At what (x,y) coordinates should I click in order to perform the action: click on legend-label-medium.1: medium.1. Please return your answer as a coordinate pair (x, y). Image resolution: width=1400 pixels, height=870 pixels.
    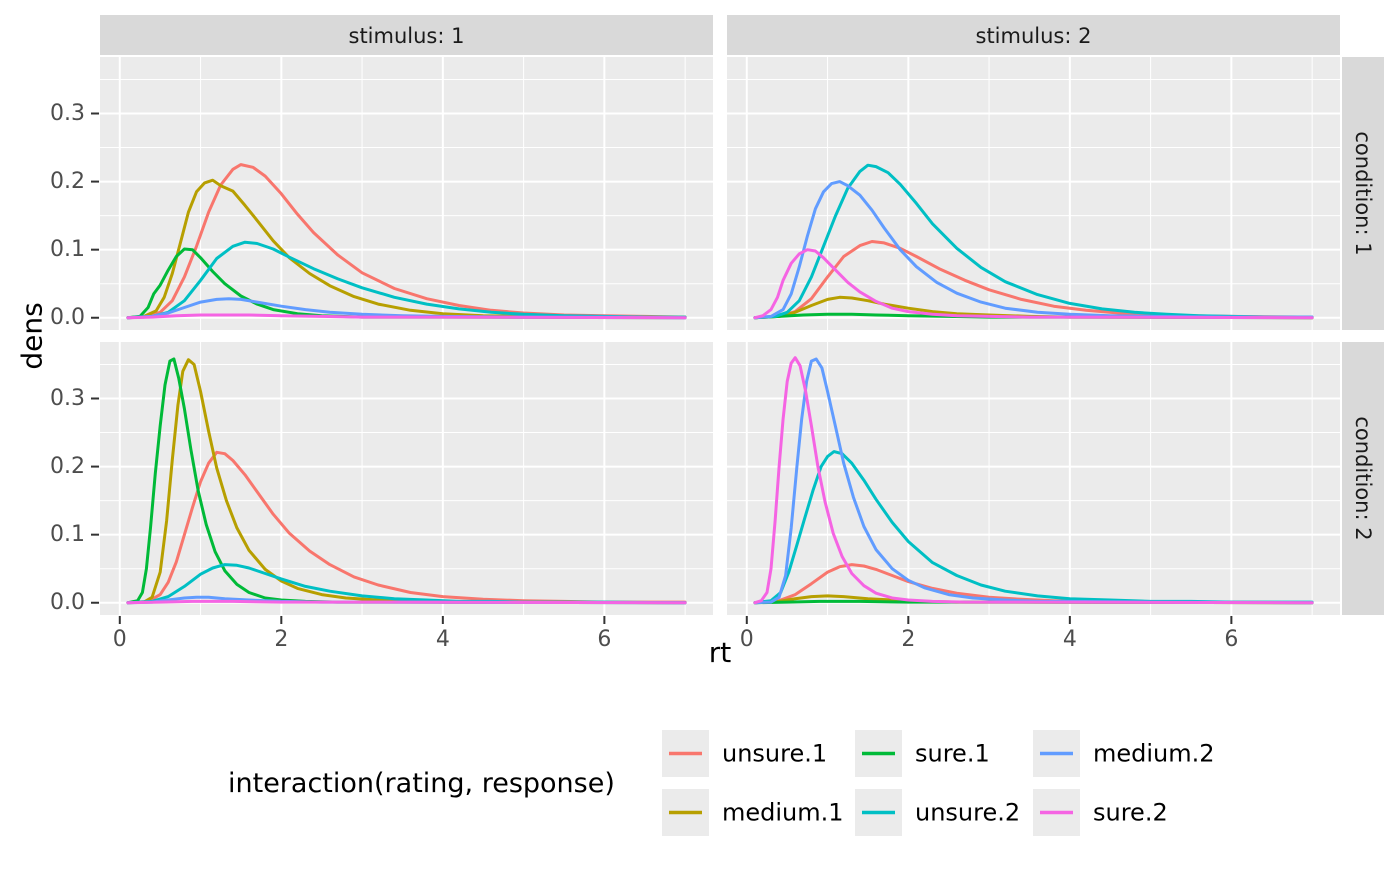
    Looking at the image, I should click on (783, 813).